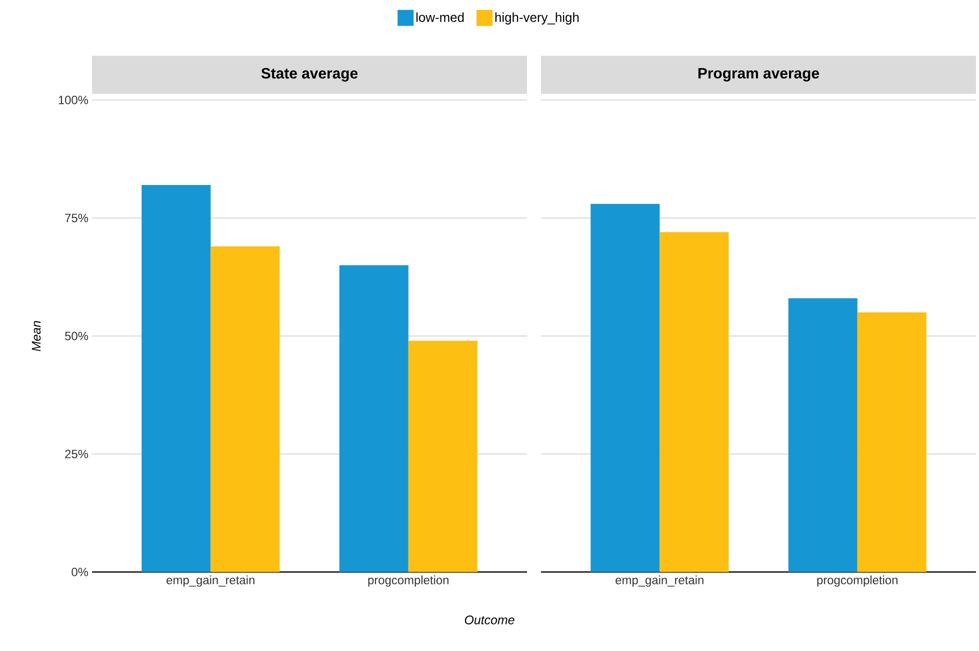 Image resolution: width=979 pixels, height=651 pixels. What do you see at coordinates (76, 454) in the screenshot?
I see `y-tick-label: 25%` at bounding box center [76, 454].